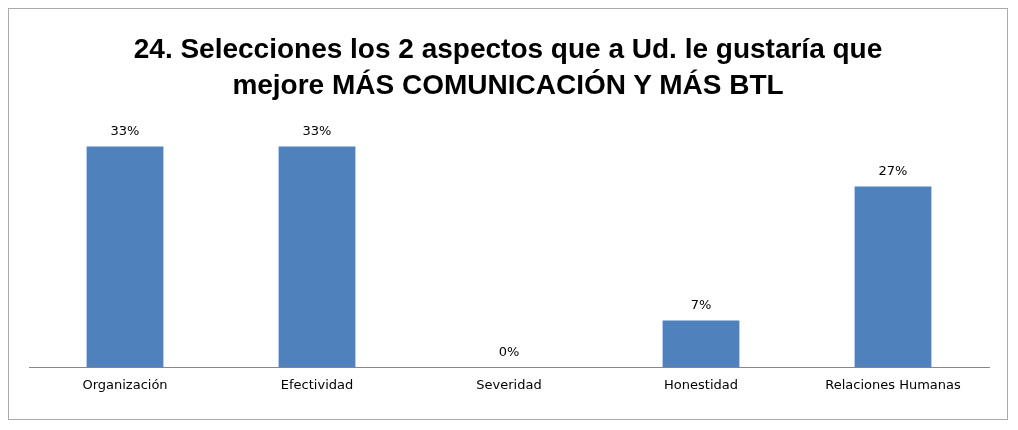 This screenshot has width=1018, height=430. I want to click on x-tick-label: Severidad, so click(509, 384).